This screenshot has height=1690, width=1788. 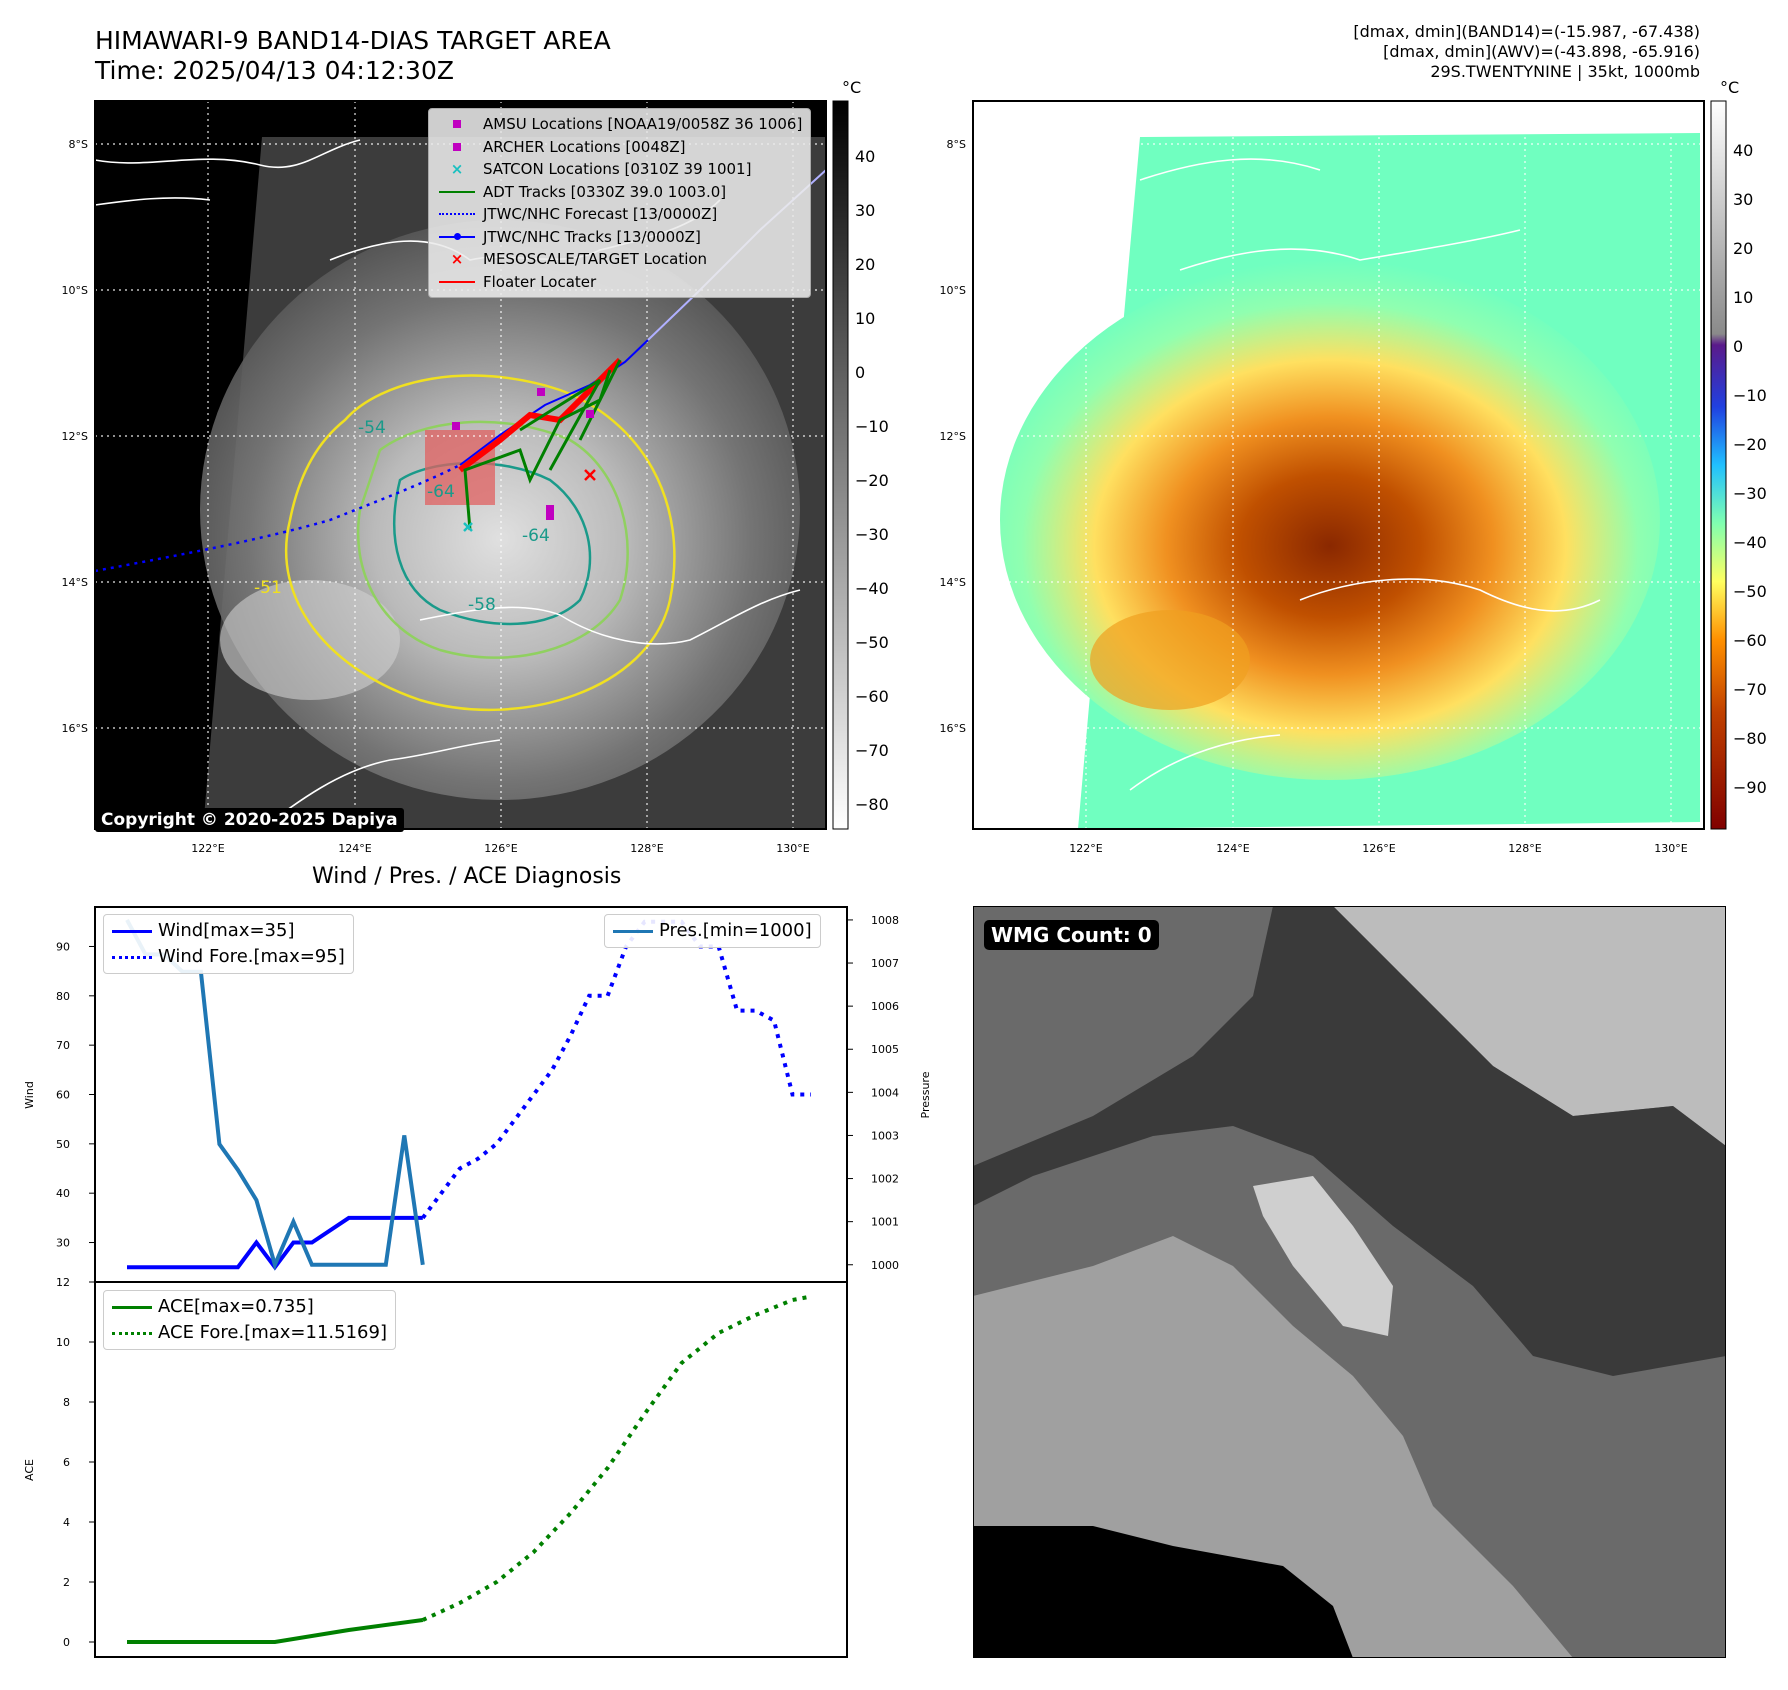 I want to click on pressure-tick-label: 1004, so click(x=885, y=1092).